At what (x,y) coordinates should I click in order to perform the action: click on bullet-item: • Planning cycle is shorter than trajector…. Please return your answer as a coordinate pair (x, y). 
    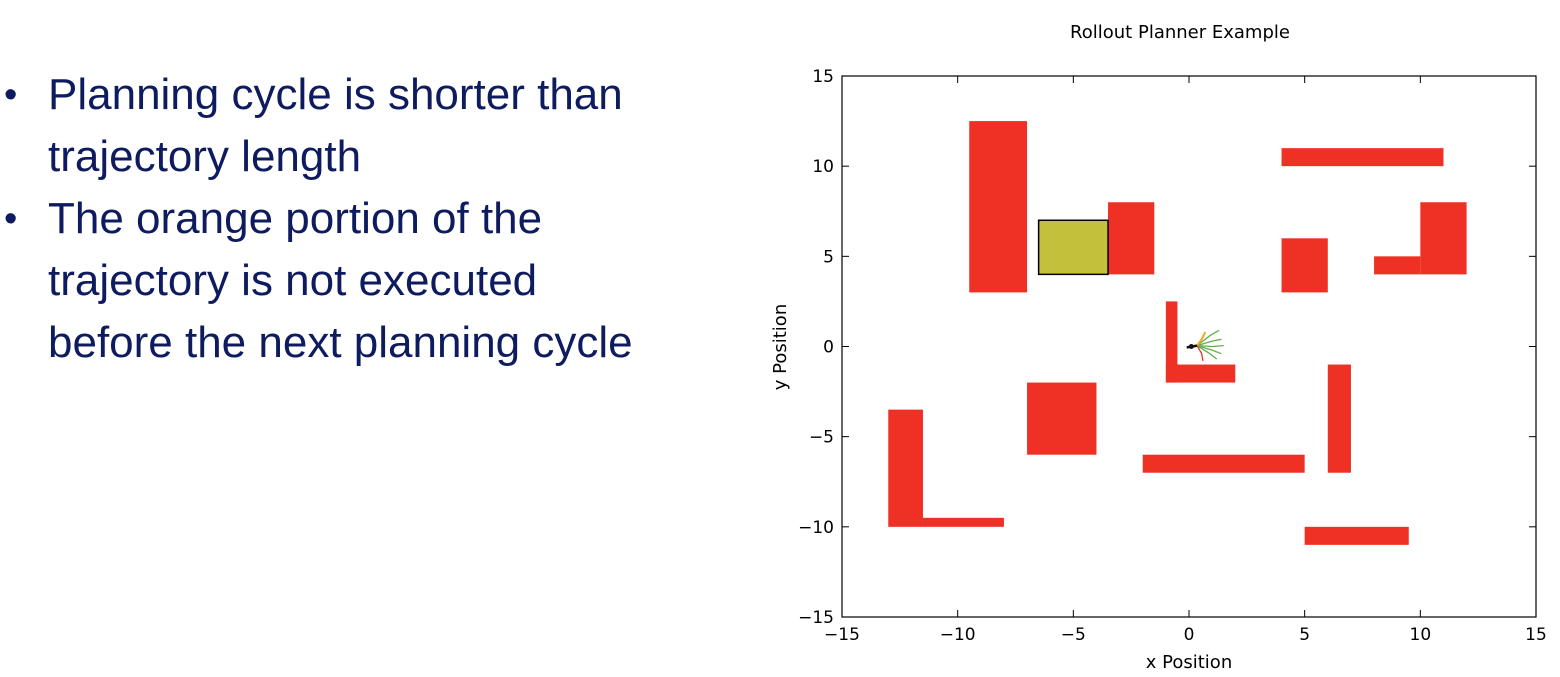
    Looking at the image, I should click on (370, 126).